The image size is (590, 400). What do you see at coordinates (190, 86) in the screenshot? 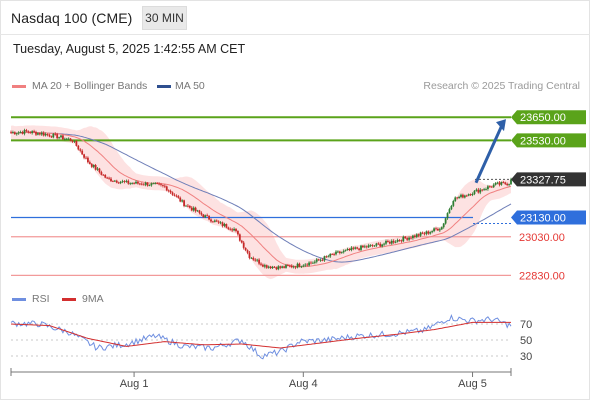
I see `ma50-label: MA 50` at bounding box center [190, 86].